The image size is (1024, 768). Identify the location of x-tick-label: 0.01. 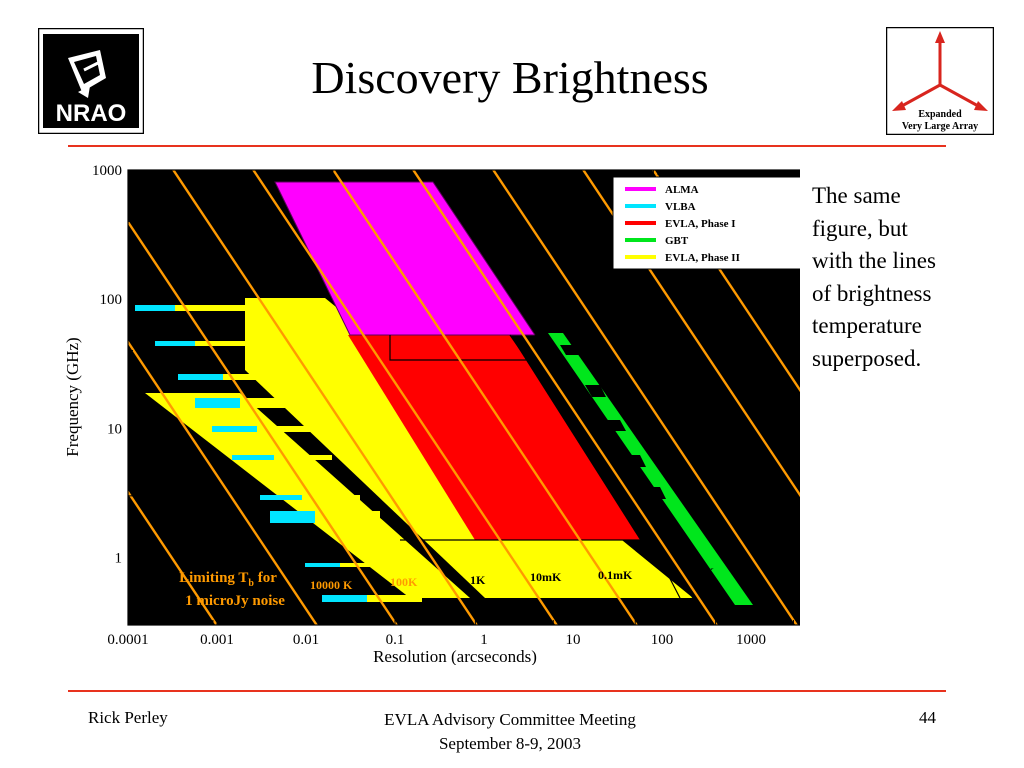
(306, 640).